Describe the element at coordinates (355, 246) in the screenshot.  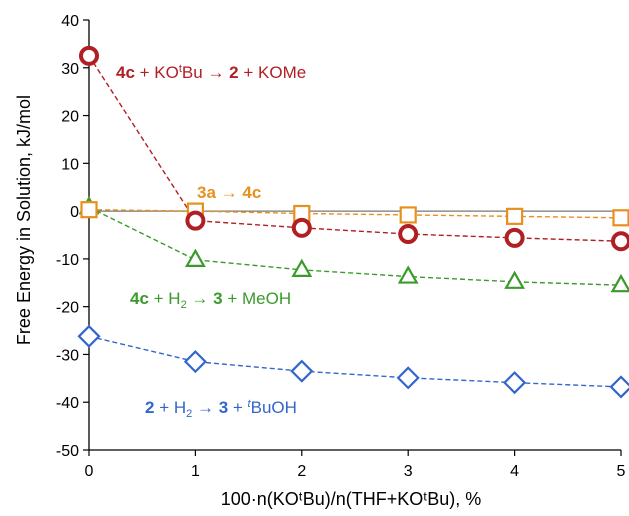
I see `series-line-triangle` at that location.